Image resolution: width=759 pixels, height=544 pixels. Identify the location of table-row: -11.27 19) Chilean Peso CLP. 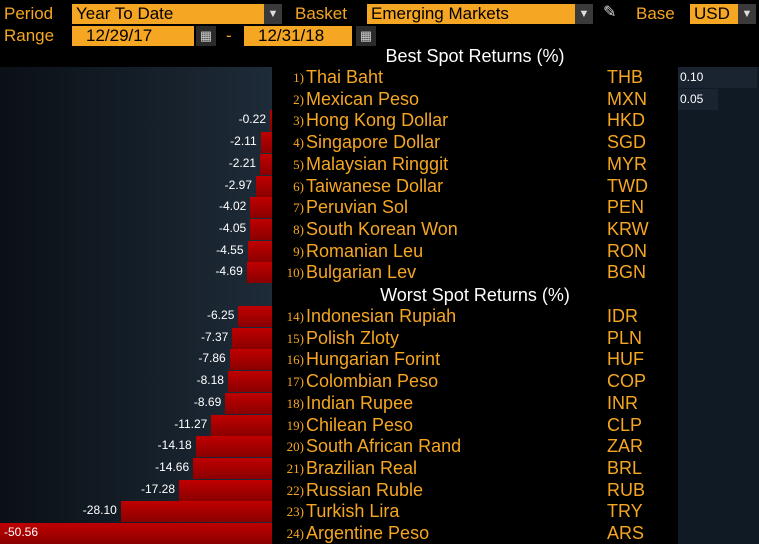
(379, 425).